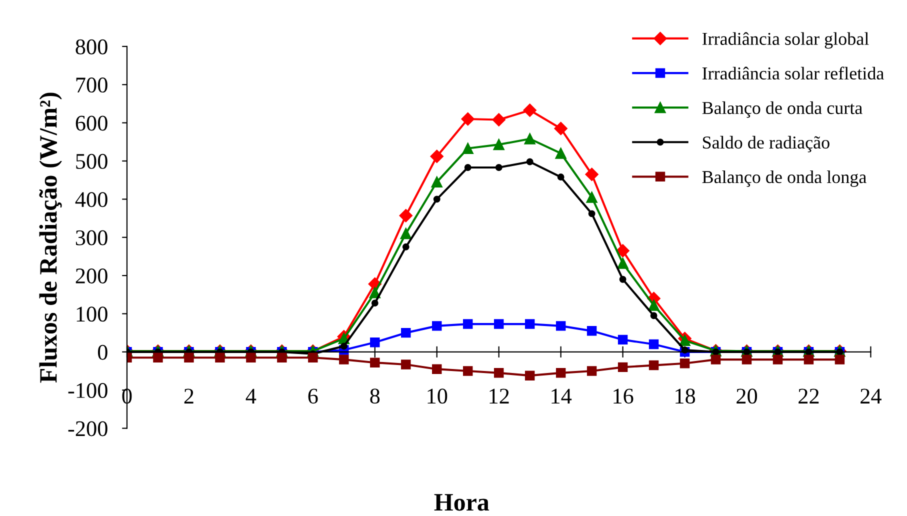 The height and width of the screenshot is (516, 907). I want to click on x-tick-label: 6, so click(313, 396).